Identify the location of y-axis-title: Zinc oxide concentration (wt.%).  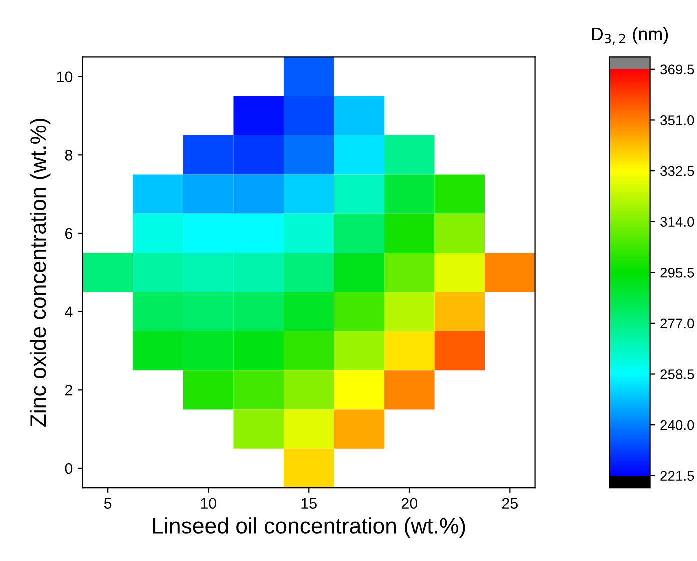
(40, 273).